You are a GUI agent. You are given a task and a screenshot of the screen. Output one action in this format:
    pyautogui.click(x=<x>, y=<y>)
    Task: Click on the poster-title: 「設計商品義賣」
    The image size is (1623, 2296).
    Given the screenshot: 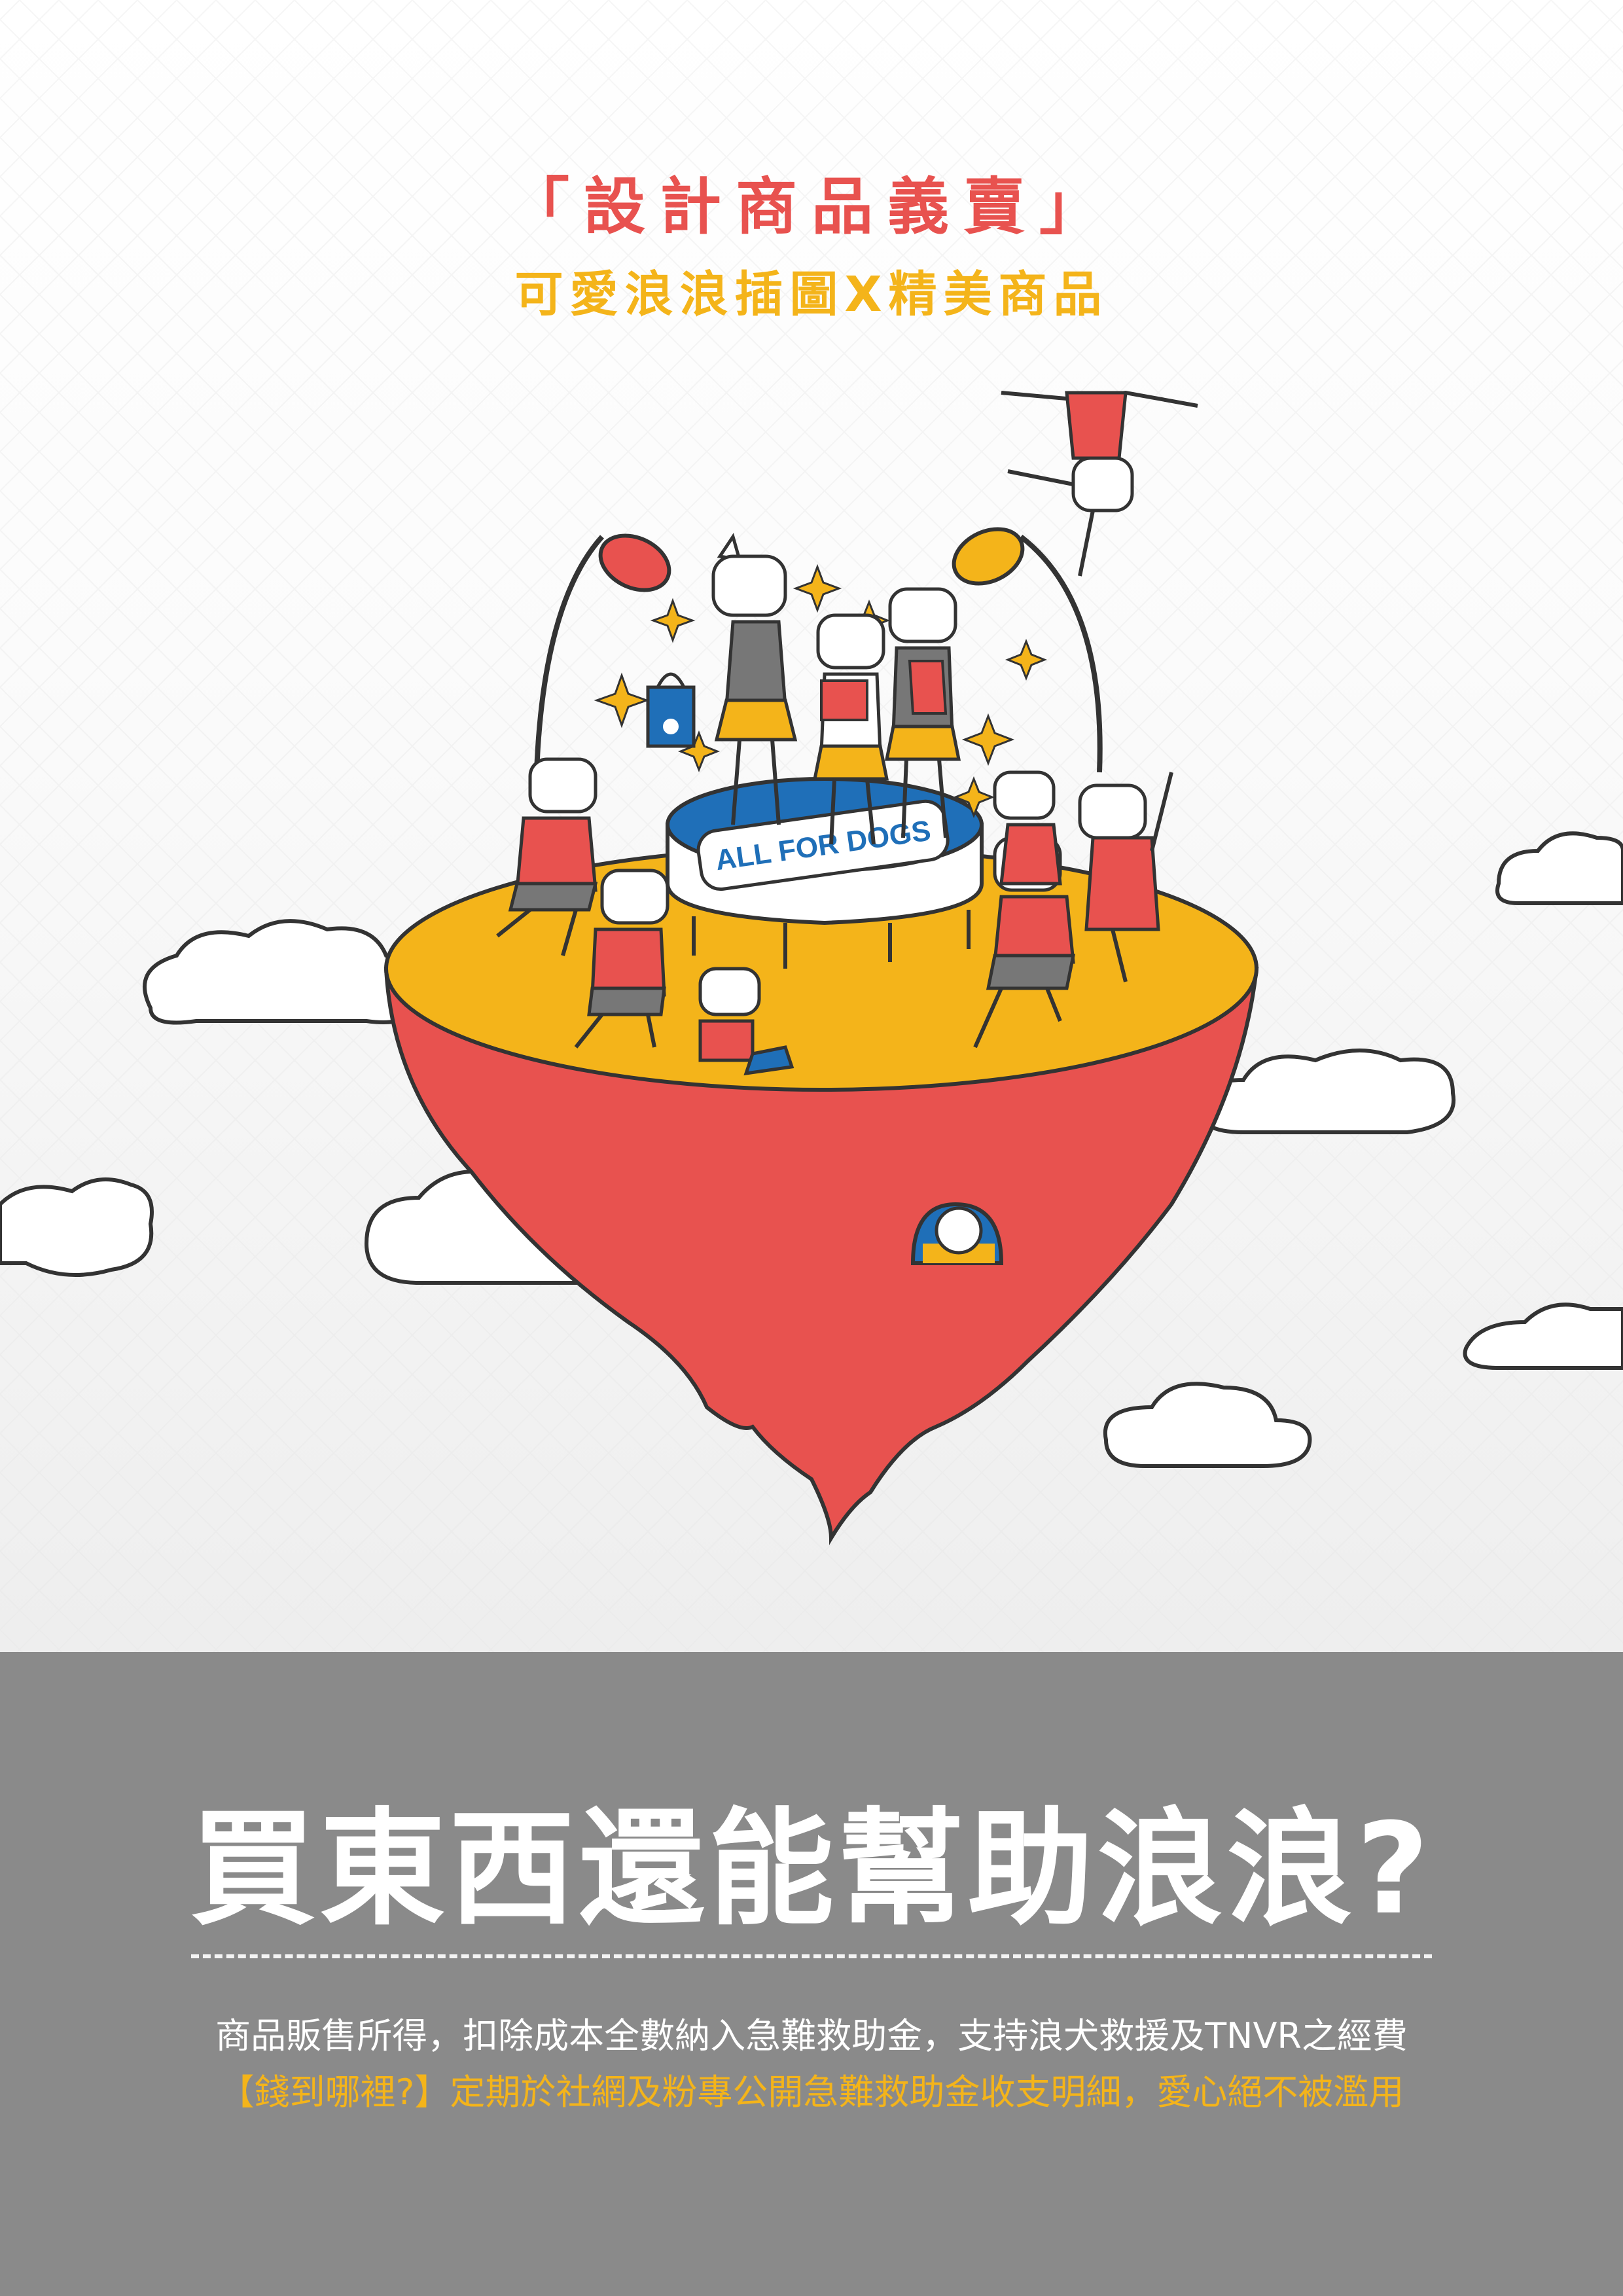 What is the action you would take?
    pyautogui.click(x=811, y=207)
    